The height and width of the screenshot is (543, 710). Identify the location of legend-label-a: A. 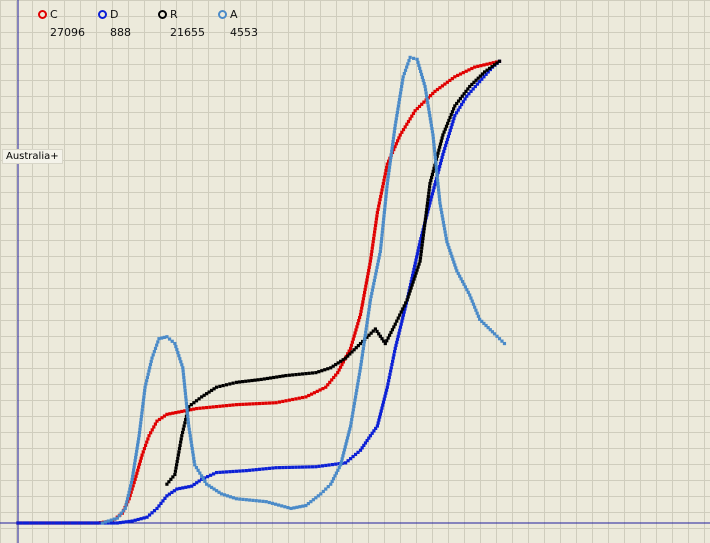
(234, 14).